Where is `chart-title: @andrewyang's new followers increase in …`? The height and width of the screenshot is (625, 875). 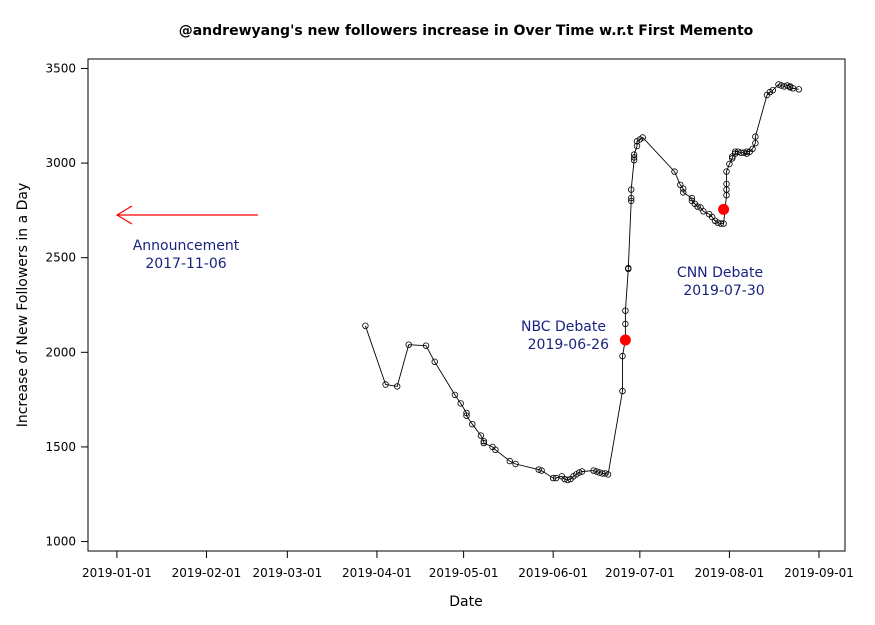 chart-title: @andrewyang's new followers increase in … is located at coordinates (466, 31).